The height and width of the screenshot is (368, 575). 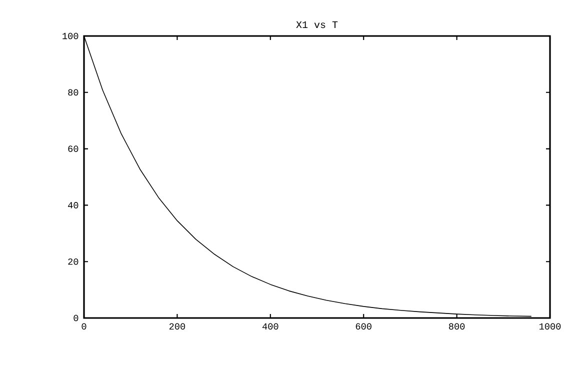 What do you see at coordinates (317, 24) in the screenshot?
I see `chart-title: X1 vs T` at bounding box center [317, 24].